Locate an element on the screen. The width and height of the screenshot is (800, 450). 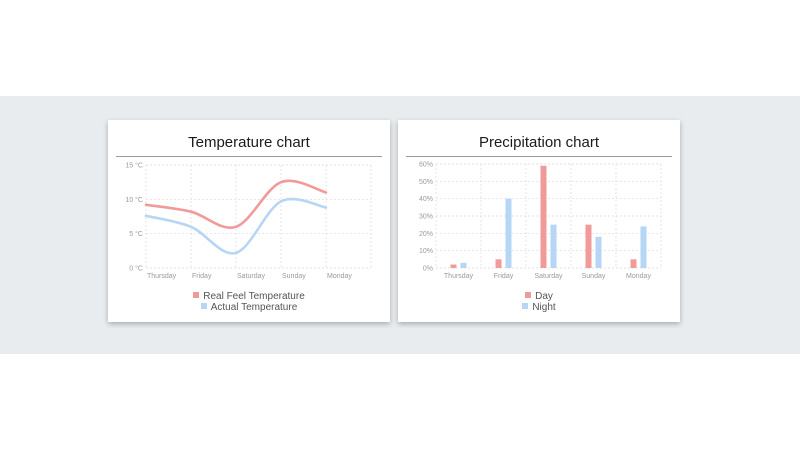
legend-label: Real Feel Temperature is located at coordinates (254, 296).